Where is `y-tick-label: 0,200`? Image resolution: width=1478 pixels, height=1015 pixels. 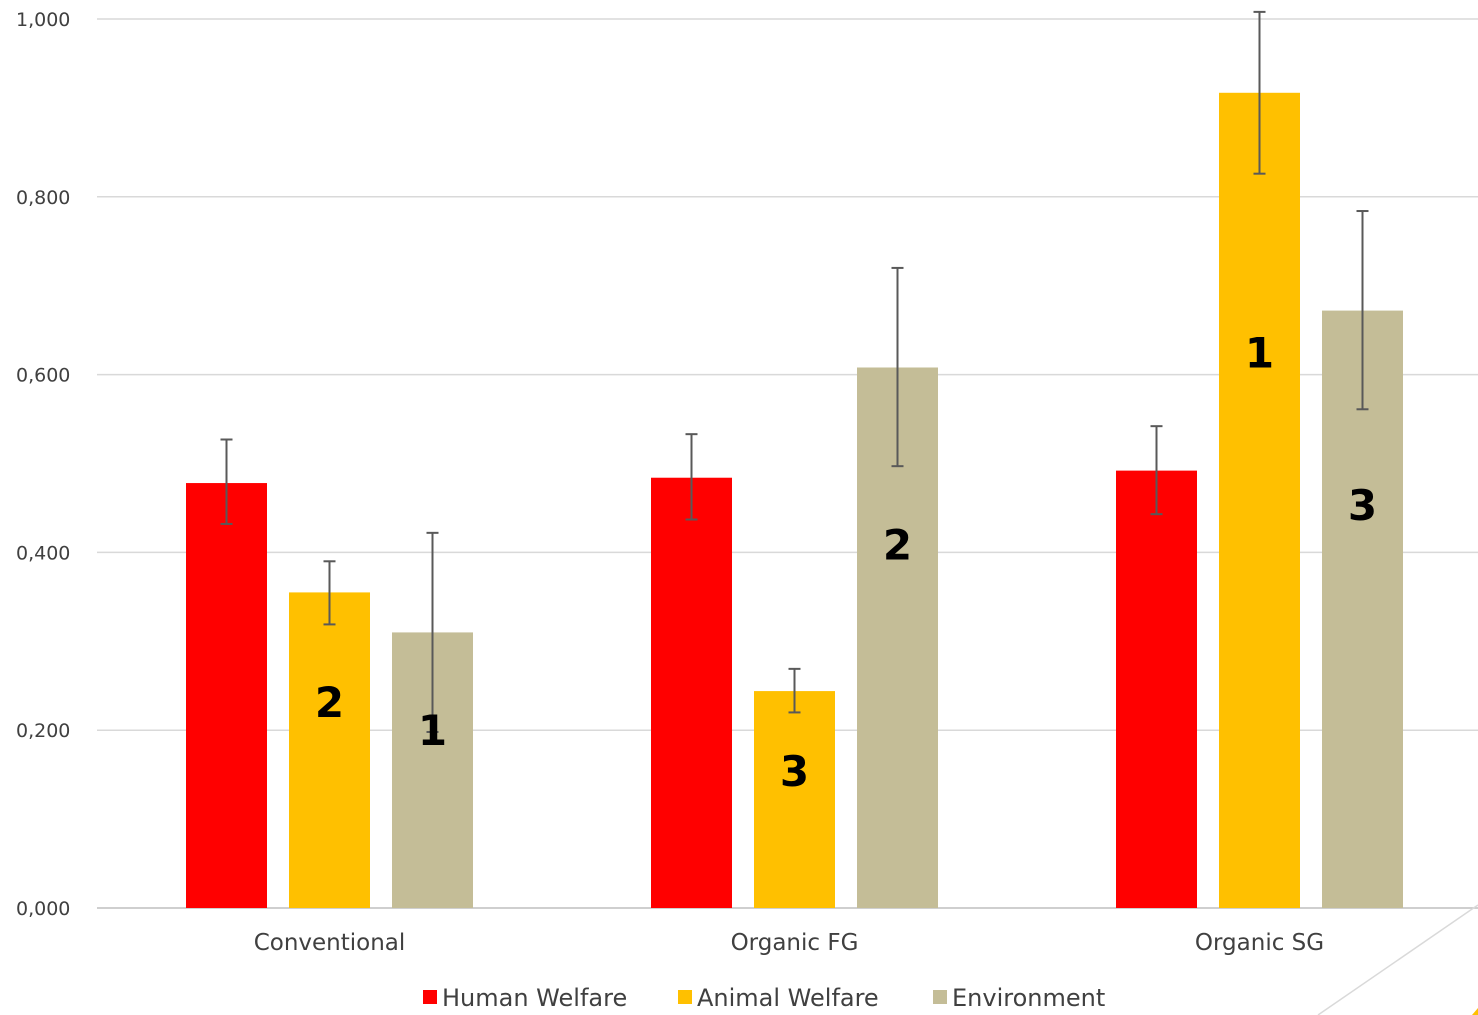
y-tick-label: 0,200 is located at coordinates (43, 731).